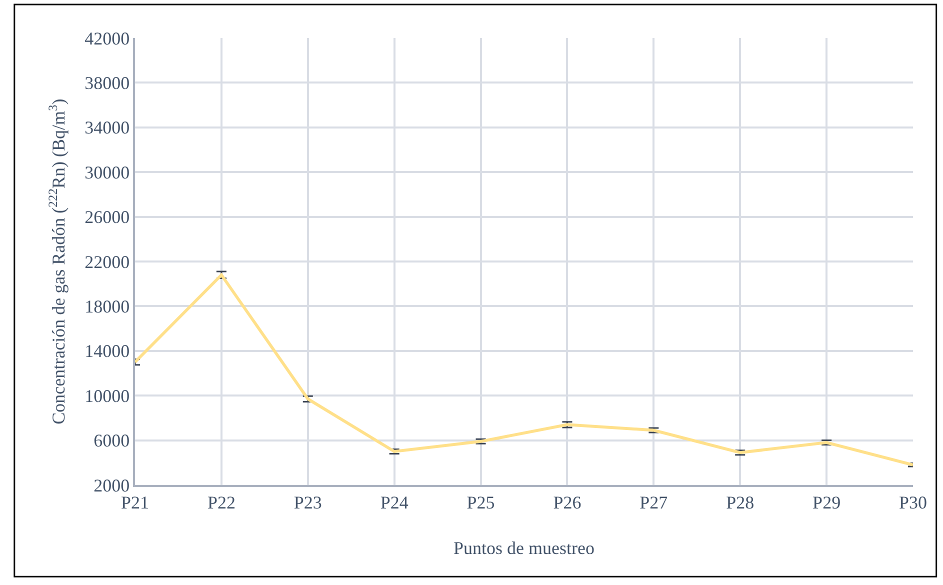  I want to click on x-axis-title: Puntos de muestreo, so click(524, 548).